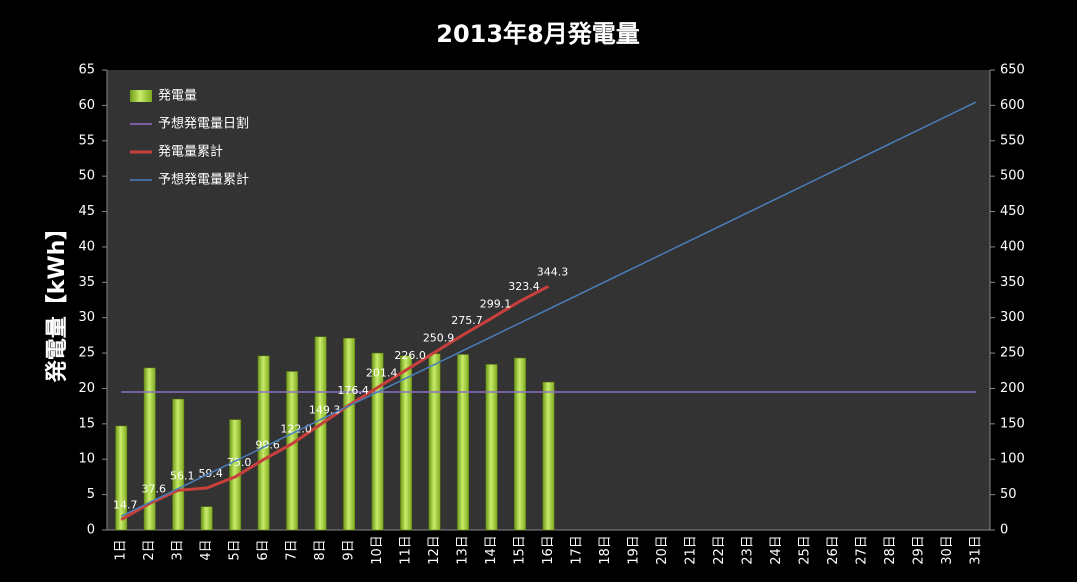 The image size is (1077, 582). I want to click on x-tick-label: 30日, so click(947, 550).